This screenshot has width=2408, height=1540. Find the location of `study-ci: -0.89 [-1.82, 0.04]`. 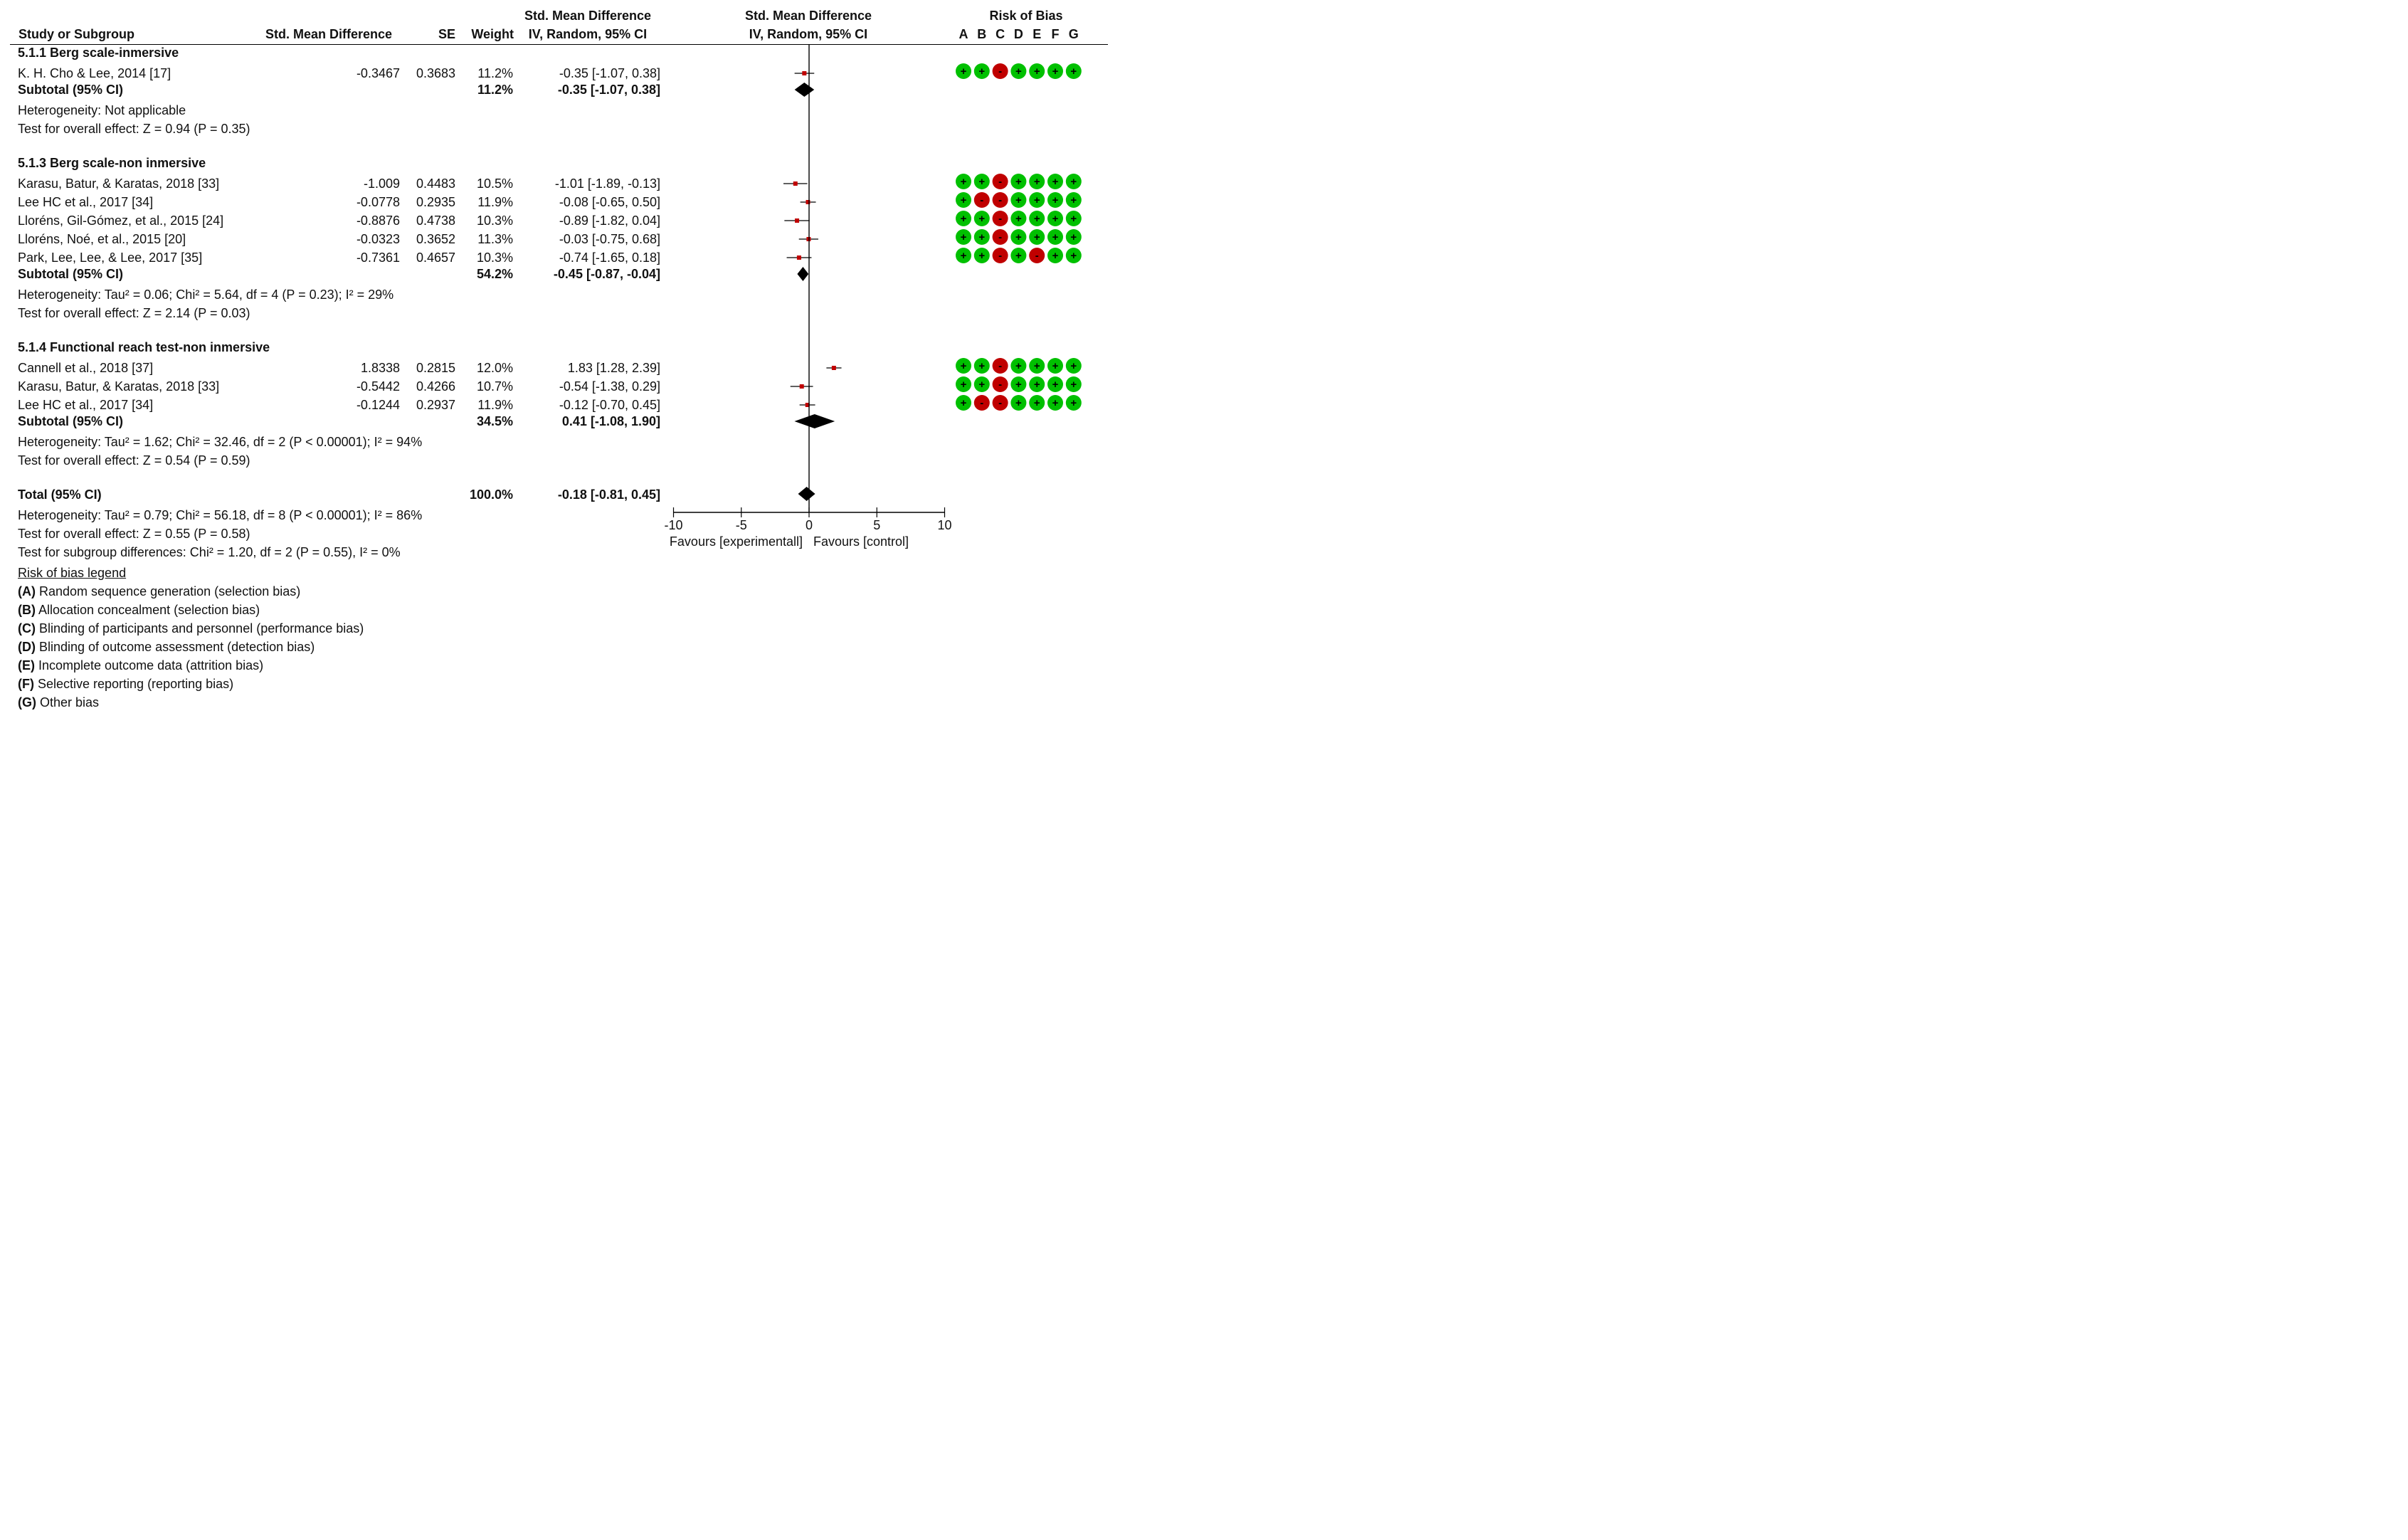

study-ci: -0.89 [-1.82, 0.04] is located at coordinates (609, 220).